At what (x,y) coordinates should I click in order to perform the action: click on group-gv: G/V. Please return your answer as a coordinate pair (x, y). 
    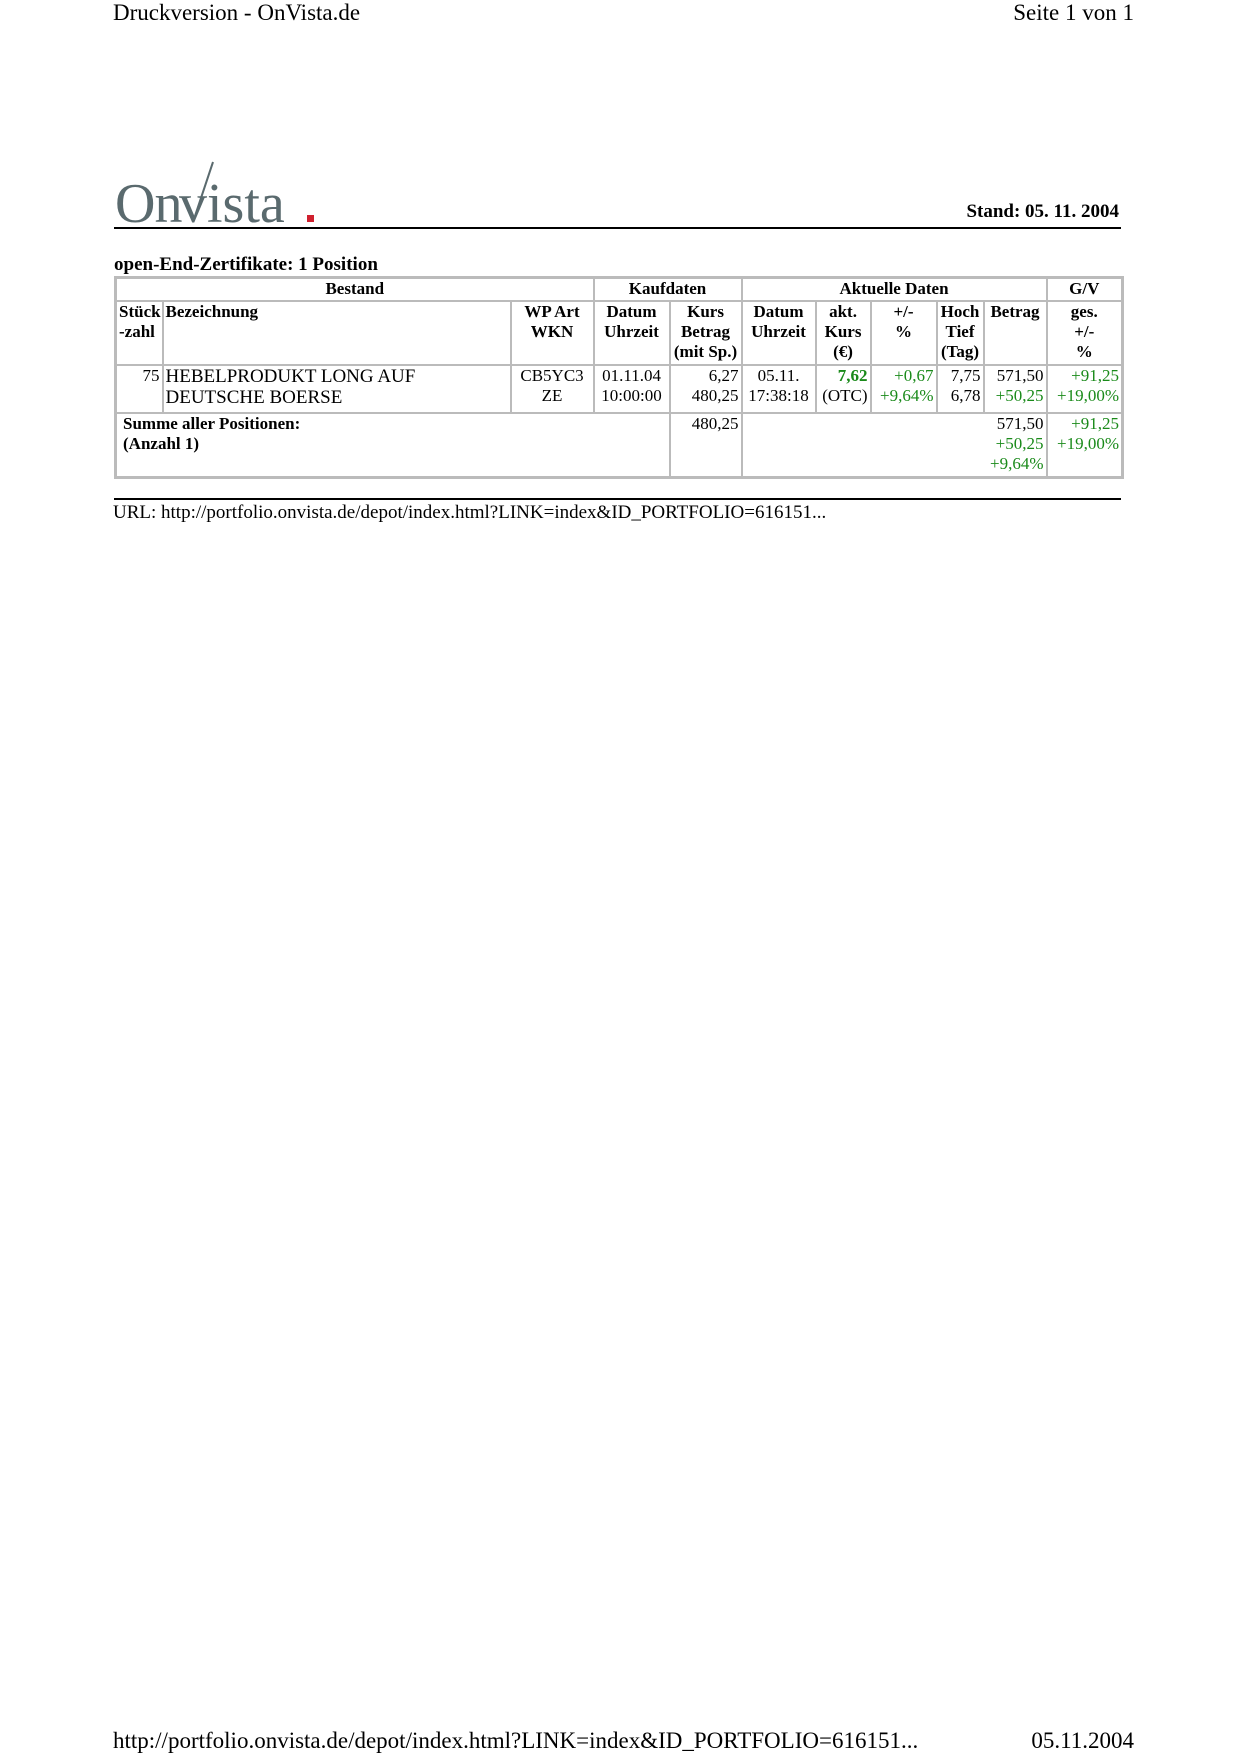
    Looking at the image, I should click on (1084, 289).